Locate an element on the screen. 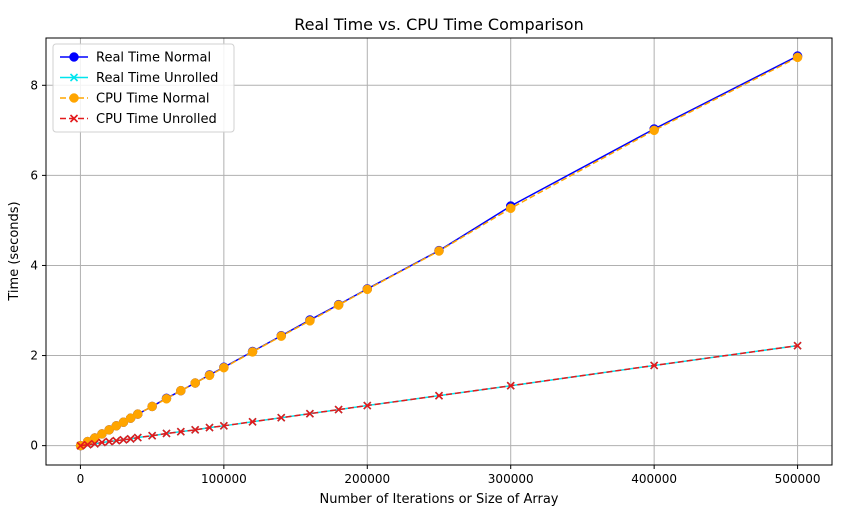  legend-item: Real Time Normal is located at coordinates (135, 58).